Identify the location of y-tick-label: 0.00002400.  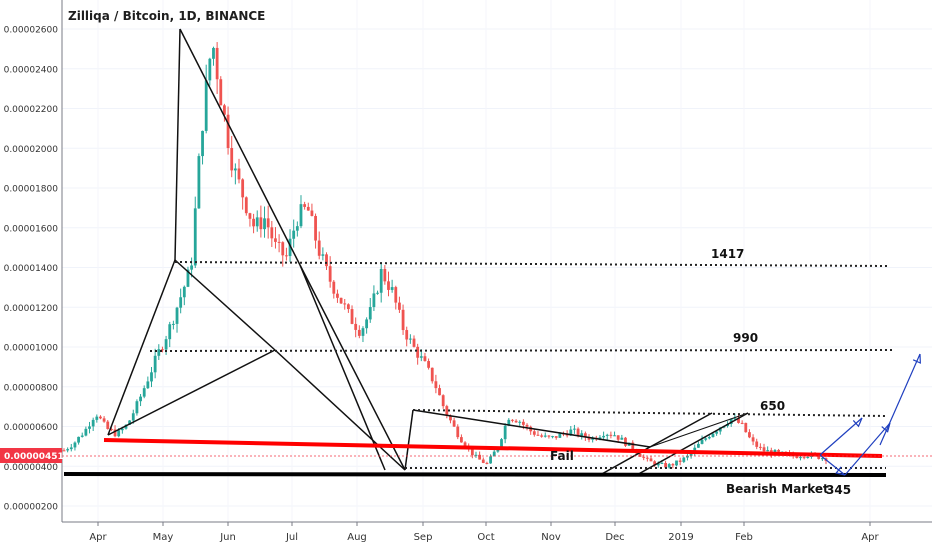
(31, 70).